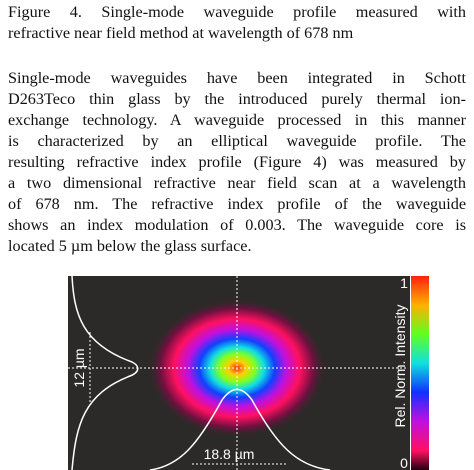 The image size is (474, 470). What do you see at coordinates (105, 372) in the screenshot?
I see `vertical-profile` at bounding box center [105, 372].